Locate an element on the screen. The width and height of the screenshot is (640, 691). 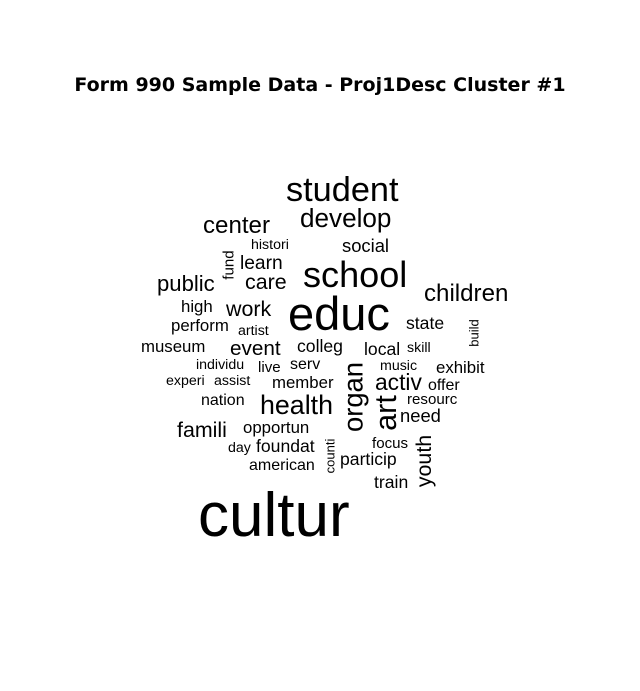
word-develop: develop is located at coordinates (345, 218).